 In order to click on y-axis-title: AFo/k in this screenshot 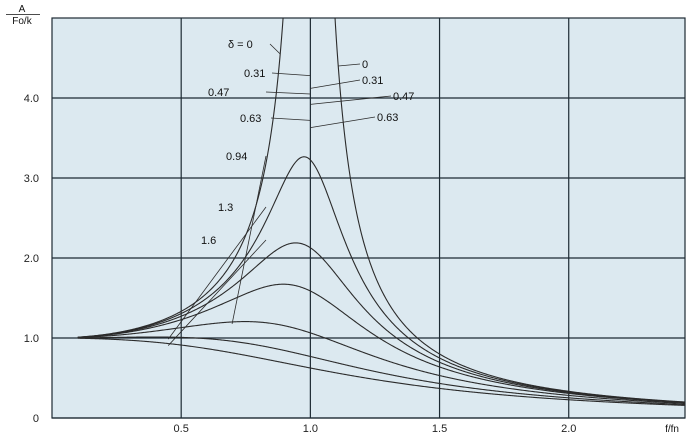, I will do `click(23, 15)`.